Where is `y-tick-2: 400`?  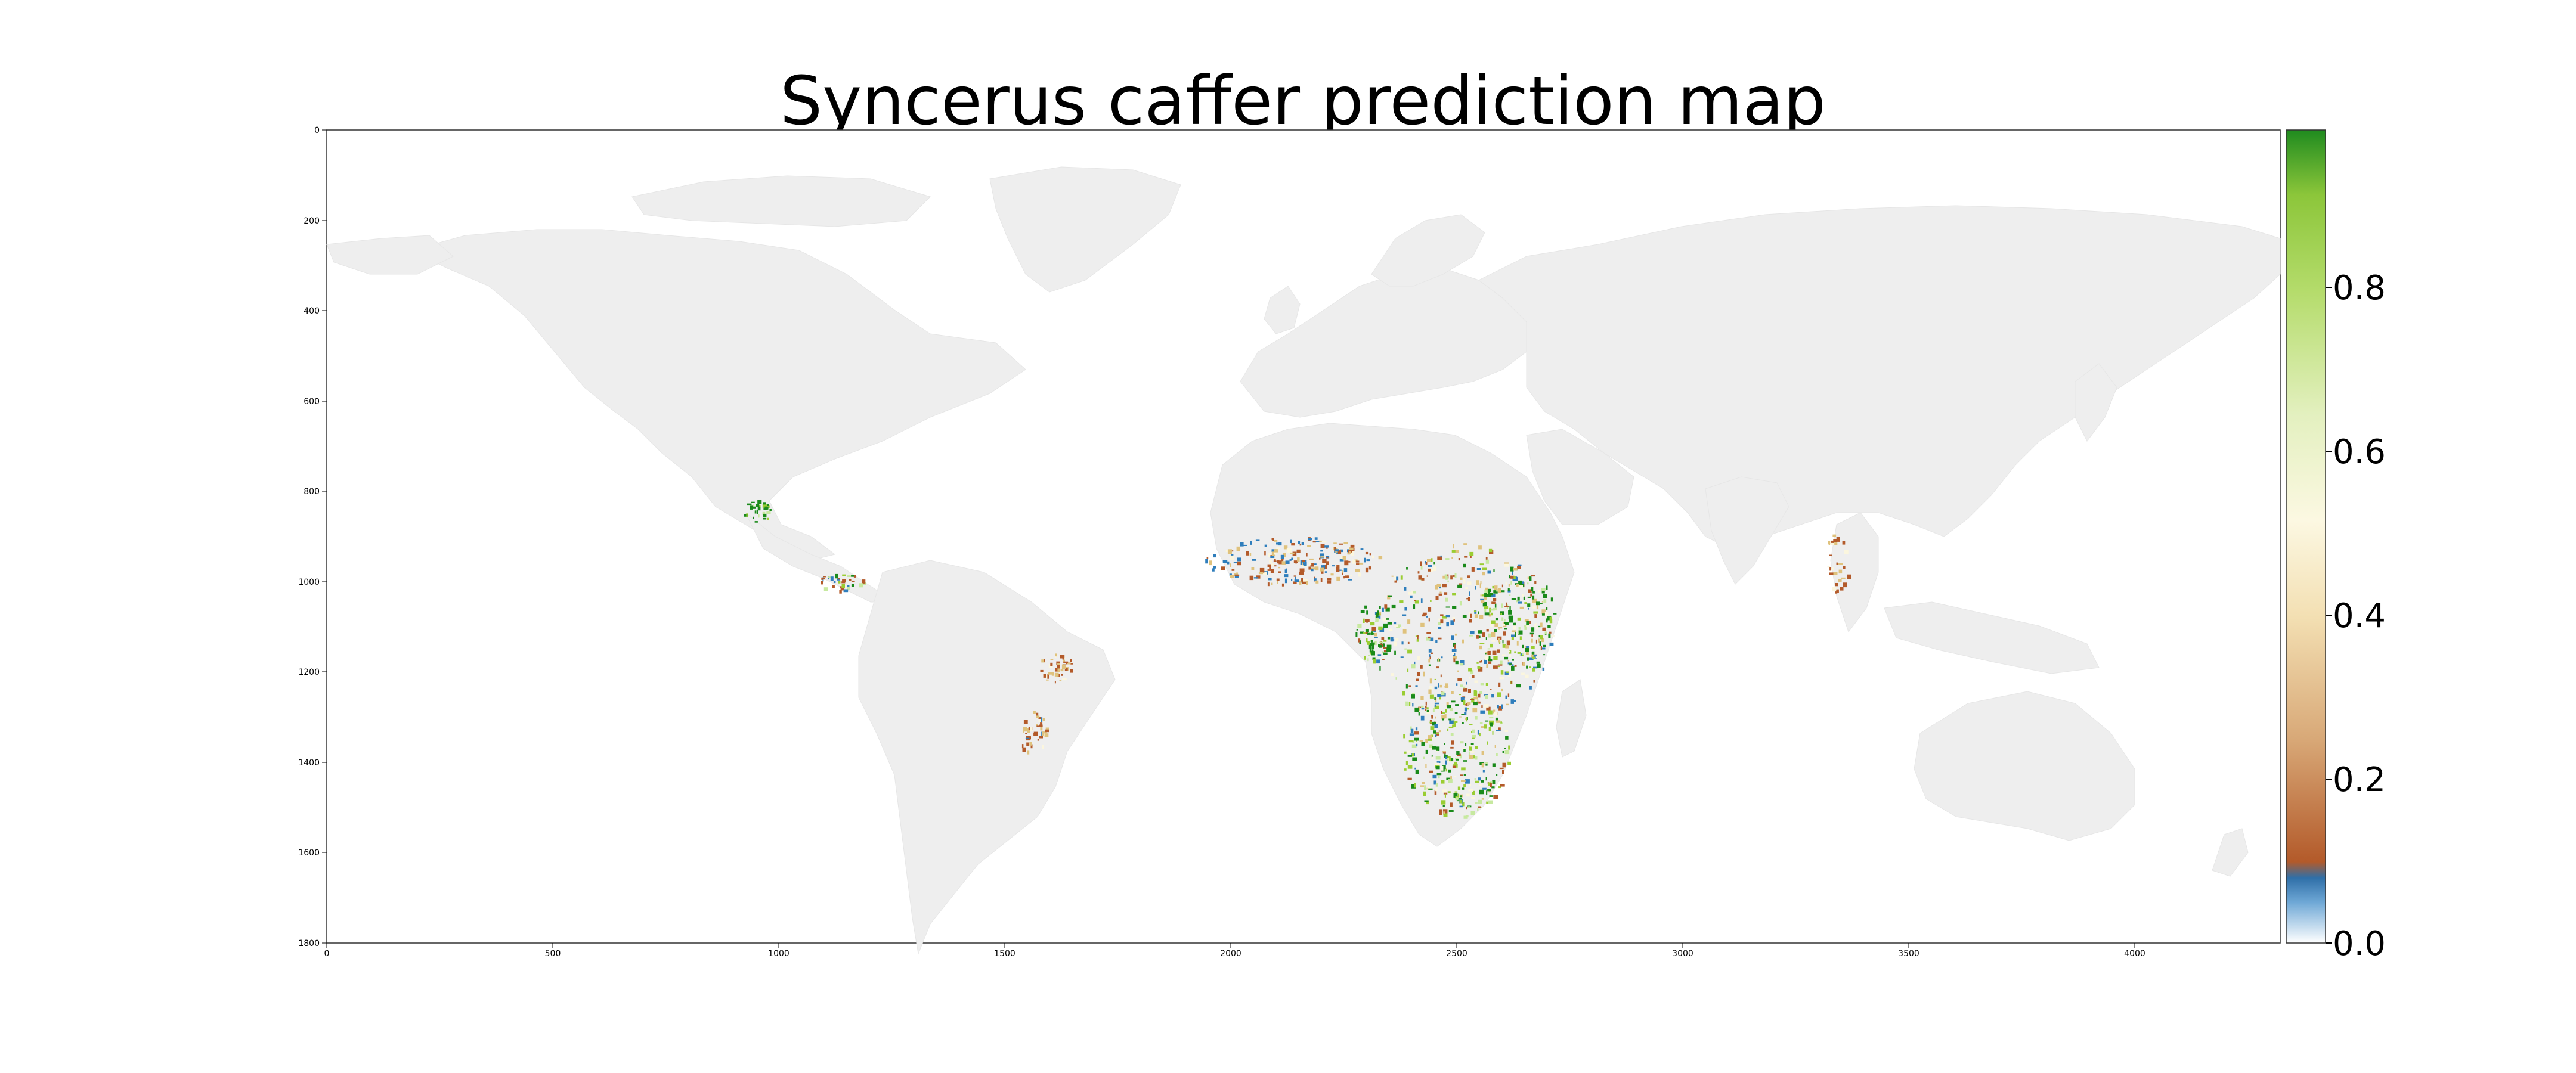
y-tick-2: 400 is located at coordinates (316, 311).